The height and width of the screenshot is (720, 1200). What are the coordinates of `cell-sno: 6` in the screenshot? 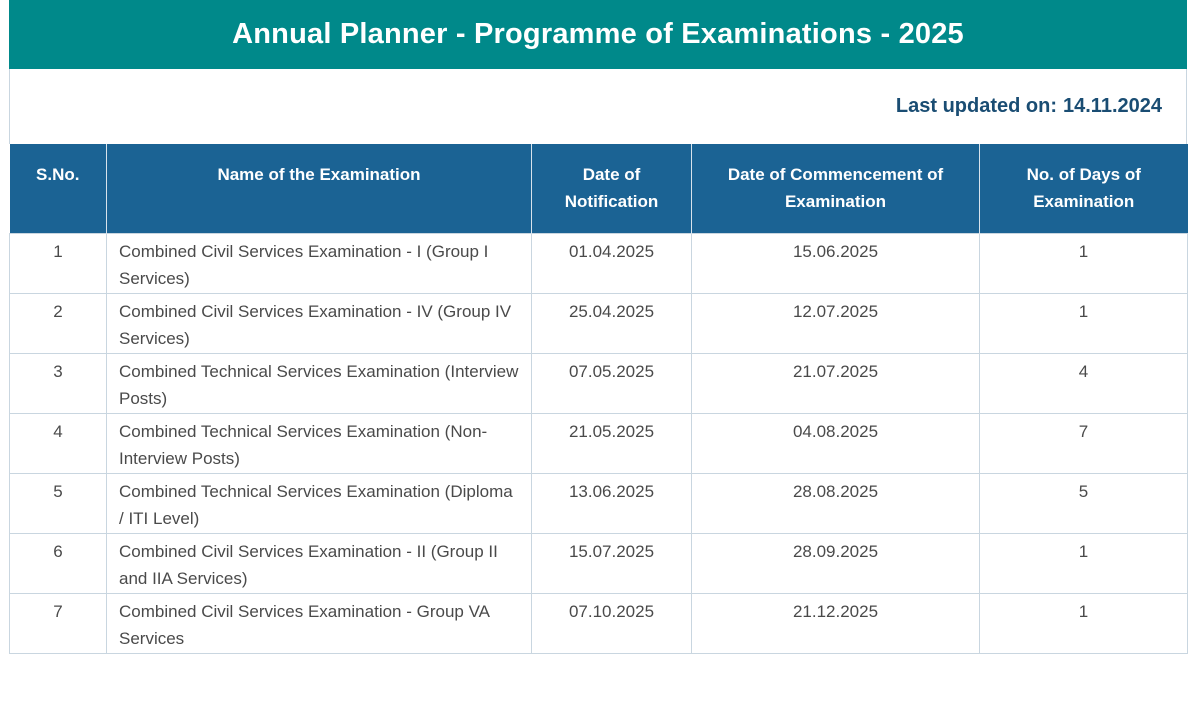 It's located at (58, 563).